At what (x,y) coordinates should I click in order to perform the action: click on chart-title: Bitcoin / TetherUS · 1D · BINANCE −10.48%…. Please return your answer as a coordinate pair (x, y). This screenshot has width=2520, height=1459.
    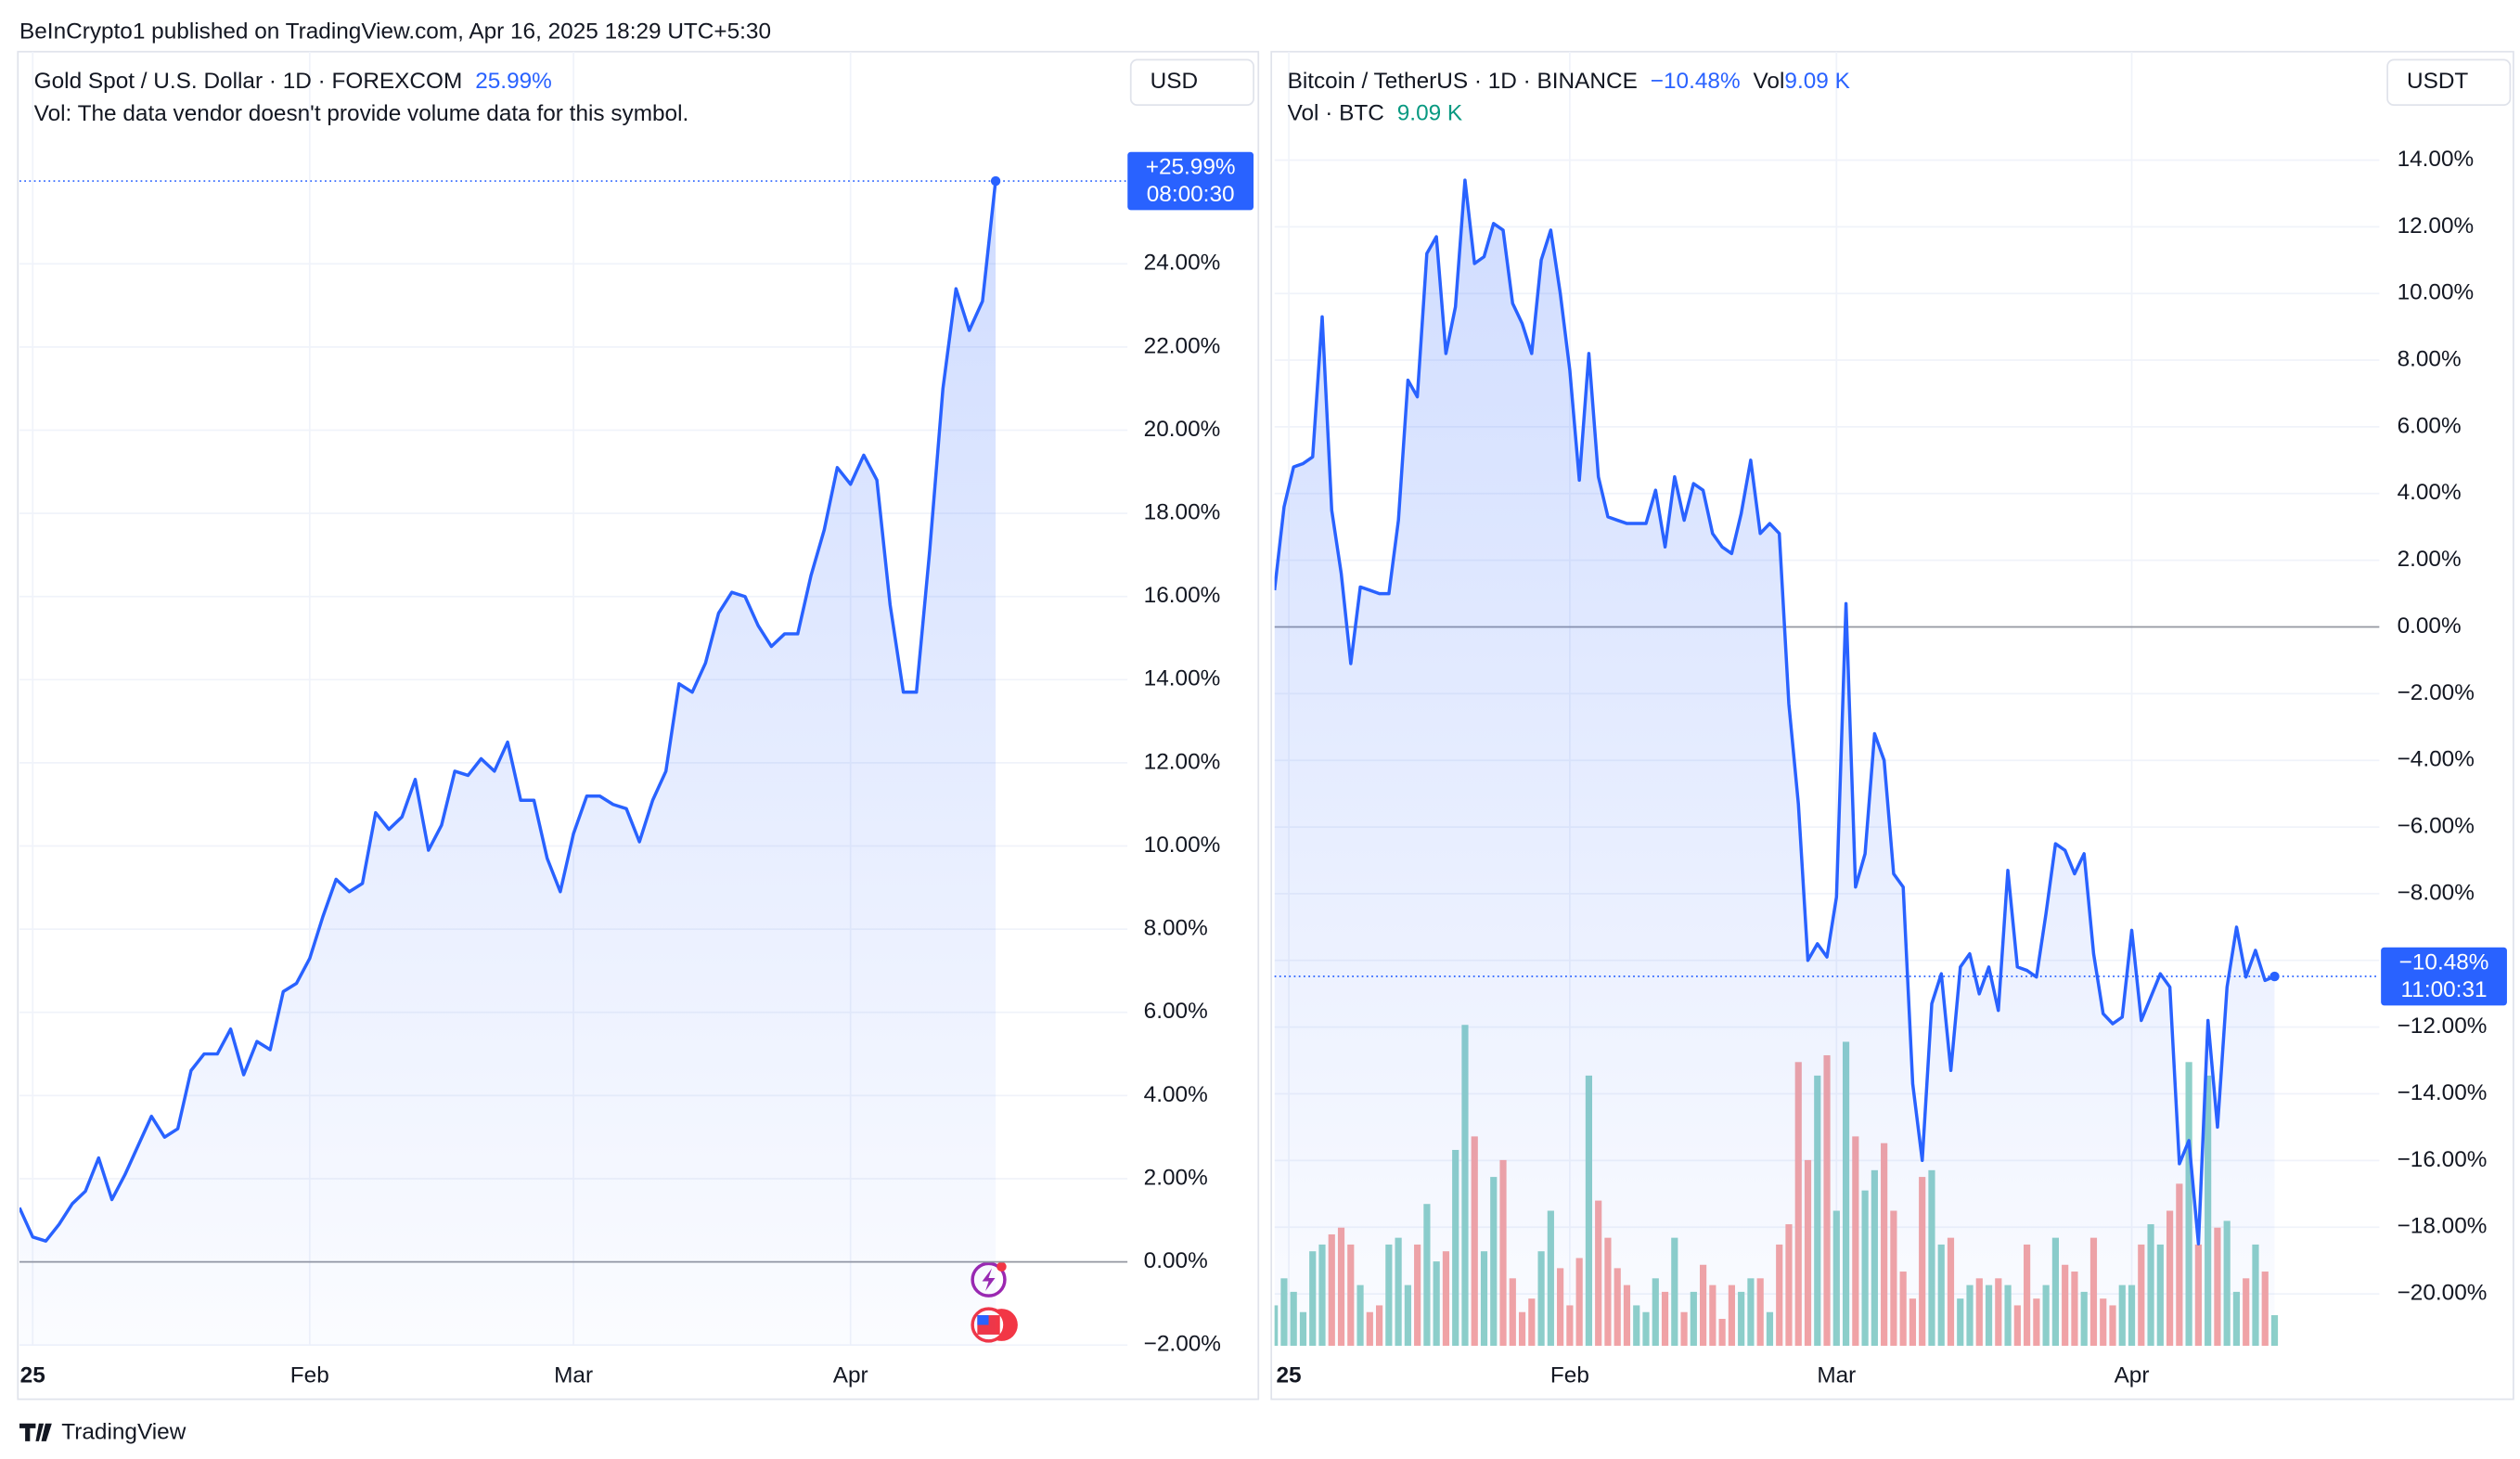
    Looking at the image, I should click on (1569, 82).